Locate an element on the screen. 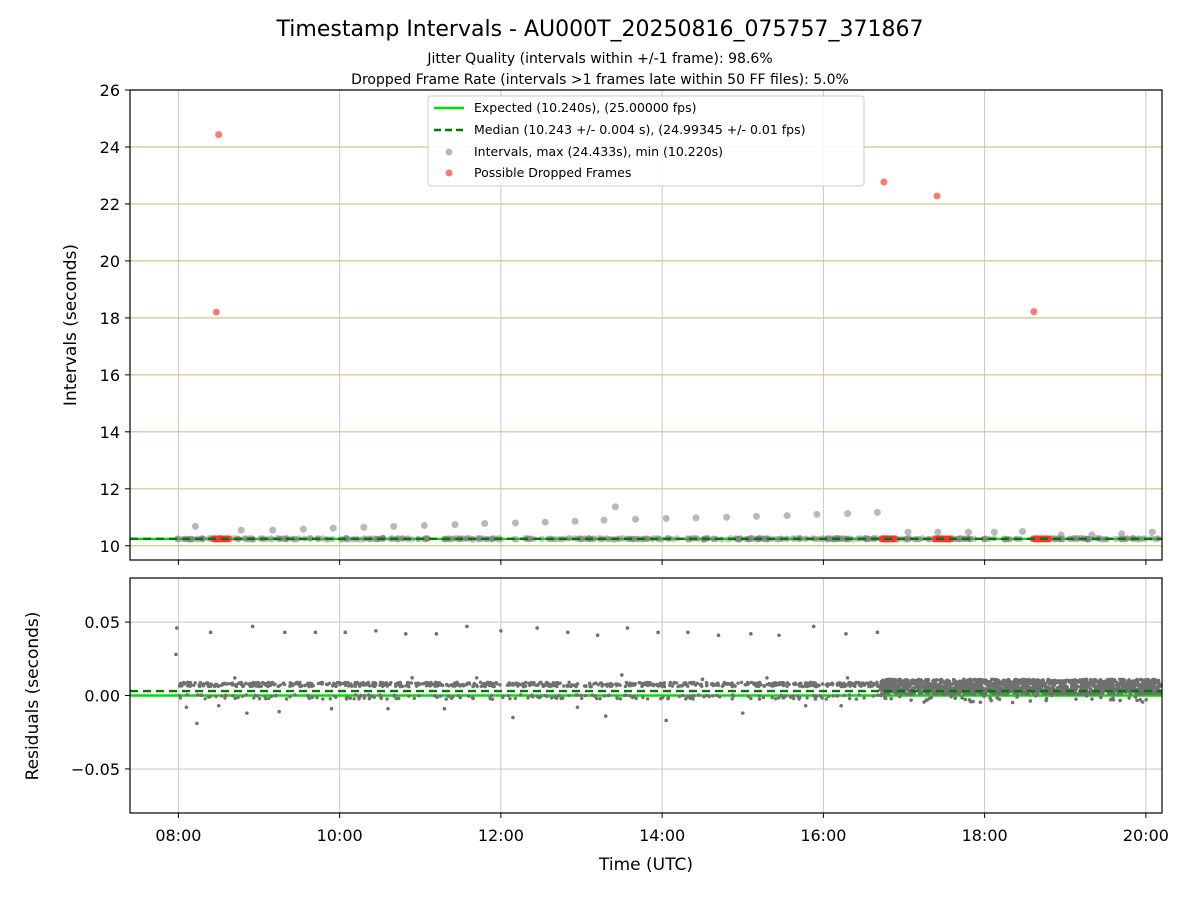 Image resolution: width=1200 pixels, height=900 pixels. x-tick-label: 20:00 is located at coordinates (1146, 835).